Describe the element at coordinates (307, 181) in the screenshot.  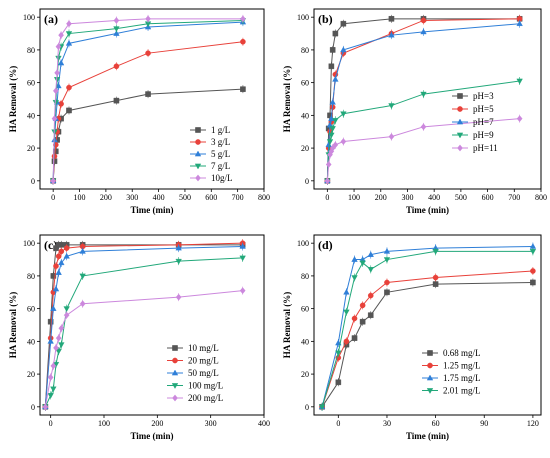
I see `y-tick-label: 0` at that location.